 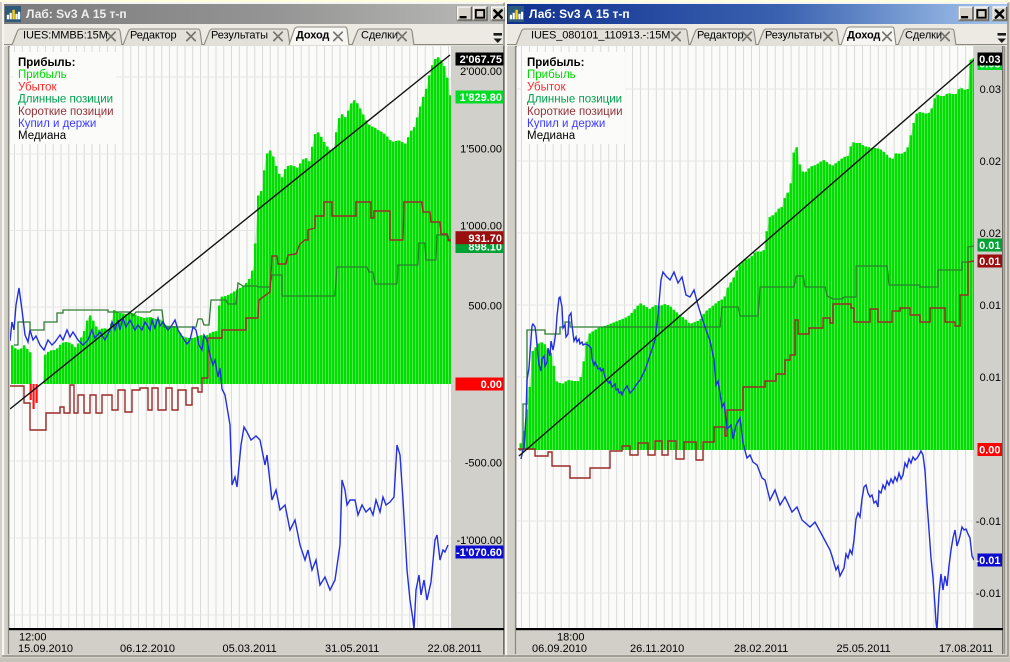 I want to click on svg-text: 06.09.2010, so click(x=559, y=649).